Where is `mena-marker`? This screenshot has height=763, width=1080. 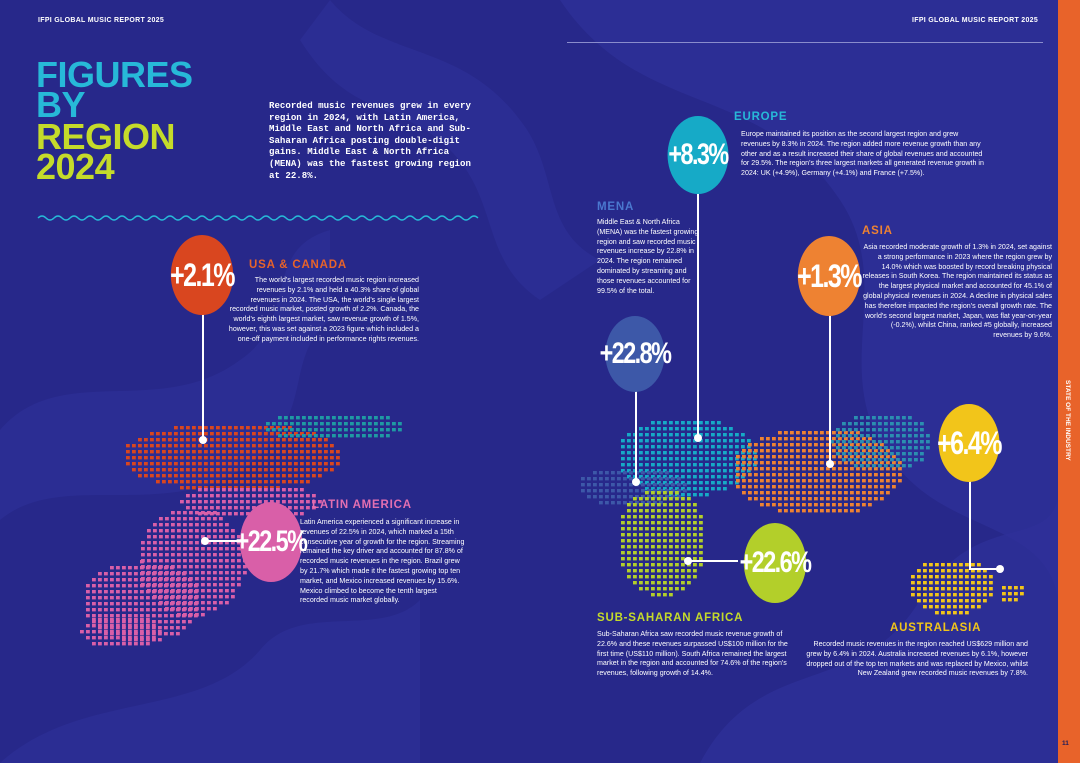 mena-marker is located at coordinates (636, 482).